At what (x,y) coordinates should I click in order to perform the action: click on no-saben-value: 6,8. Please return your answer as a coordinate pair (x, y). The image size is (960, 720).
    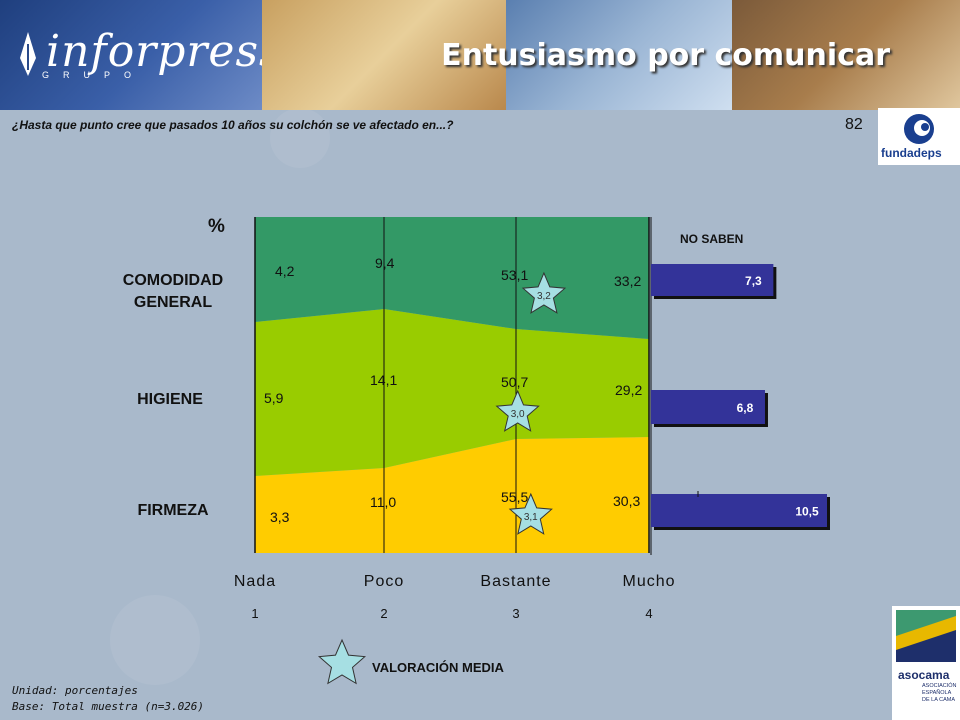
    Looking at the image, I should click on (745, 408).